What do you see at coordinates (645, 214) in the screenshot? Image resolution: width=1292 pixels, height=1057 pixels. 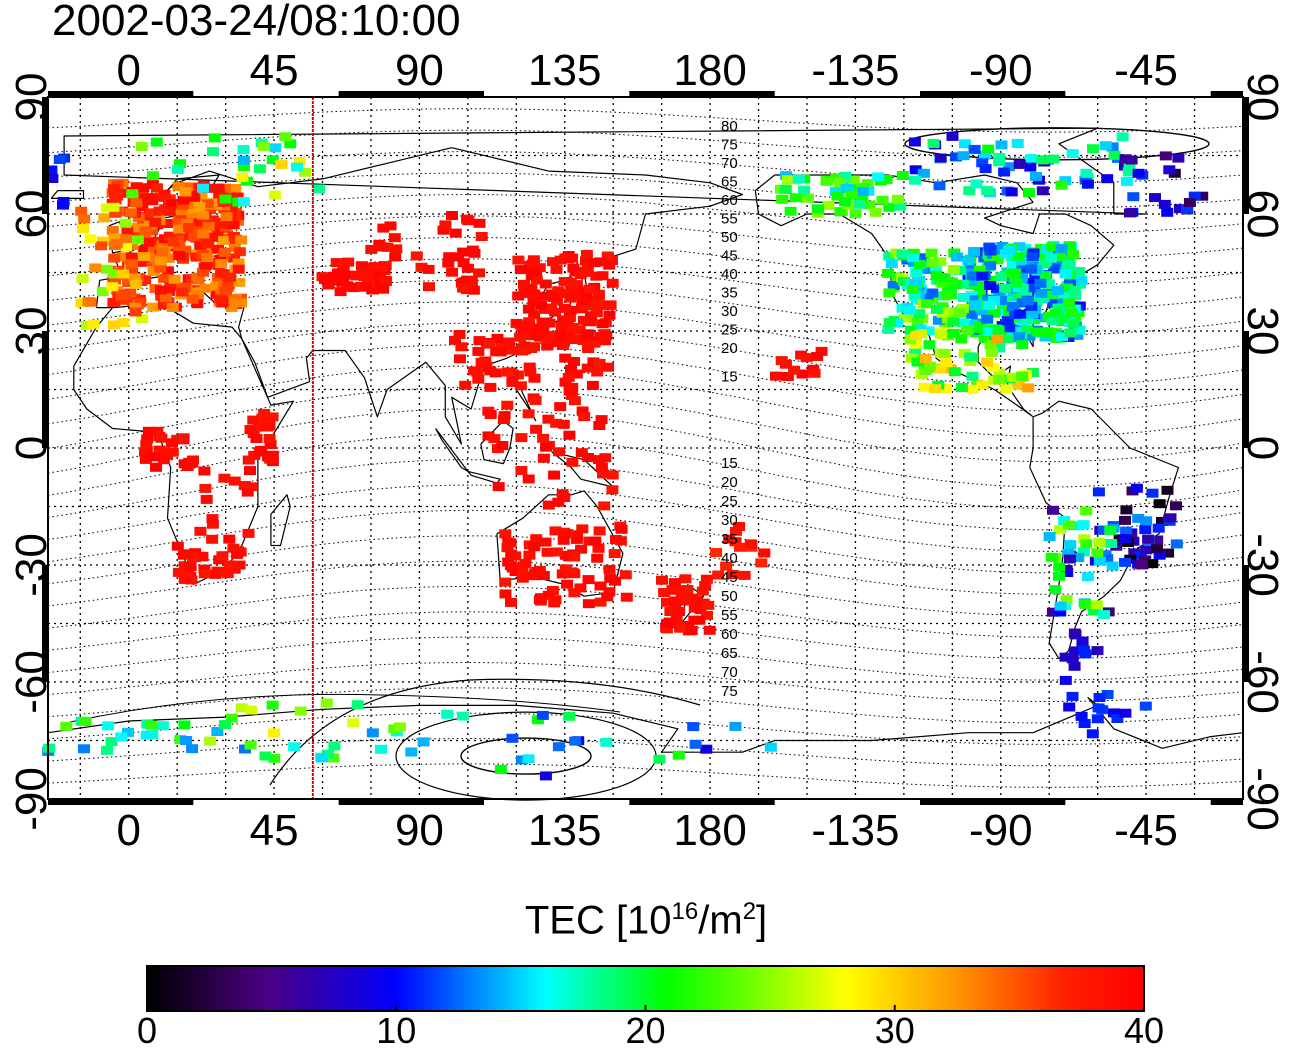 I see `contour-line` at bounding box center [645, 214].